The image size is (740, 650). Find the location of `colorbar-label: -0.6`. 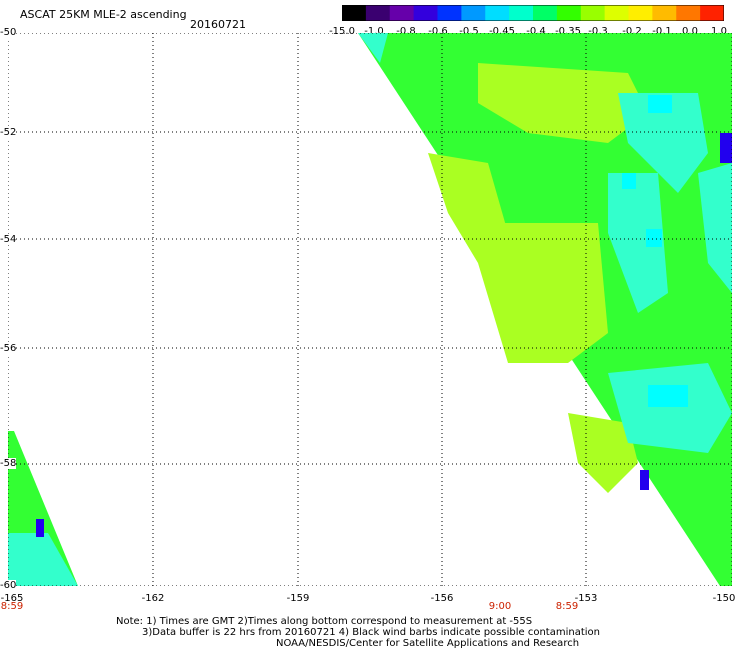

colorbar-label: -0.6 is located at coordinates (438, 31).